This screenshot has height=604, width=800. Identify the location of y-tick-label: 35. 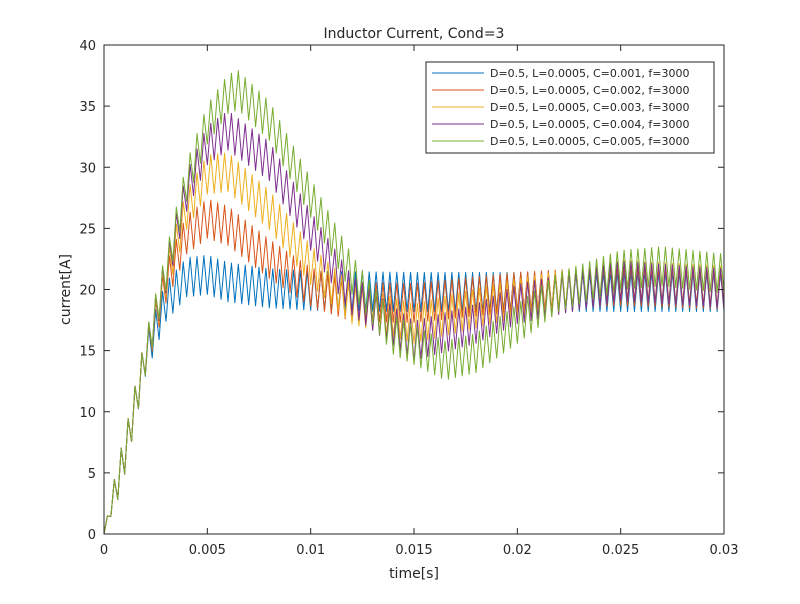
(87, 107).